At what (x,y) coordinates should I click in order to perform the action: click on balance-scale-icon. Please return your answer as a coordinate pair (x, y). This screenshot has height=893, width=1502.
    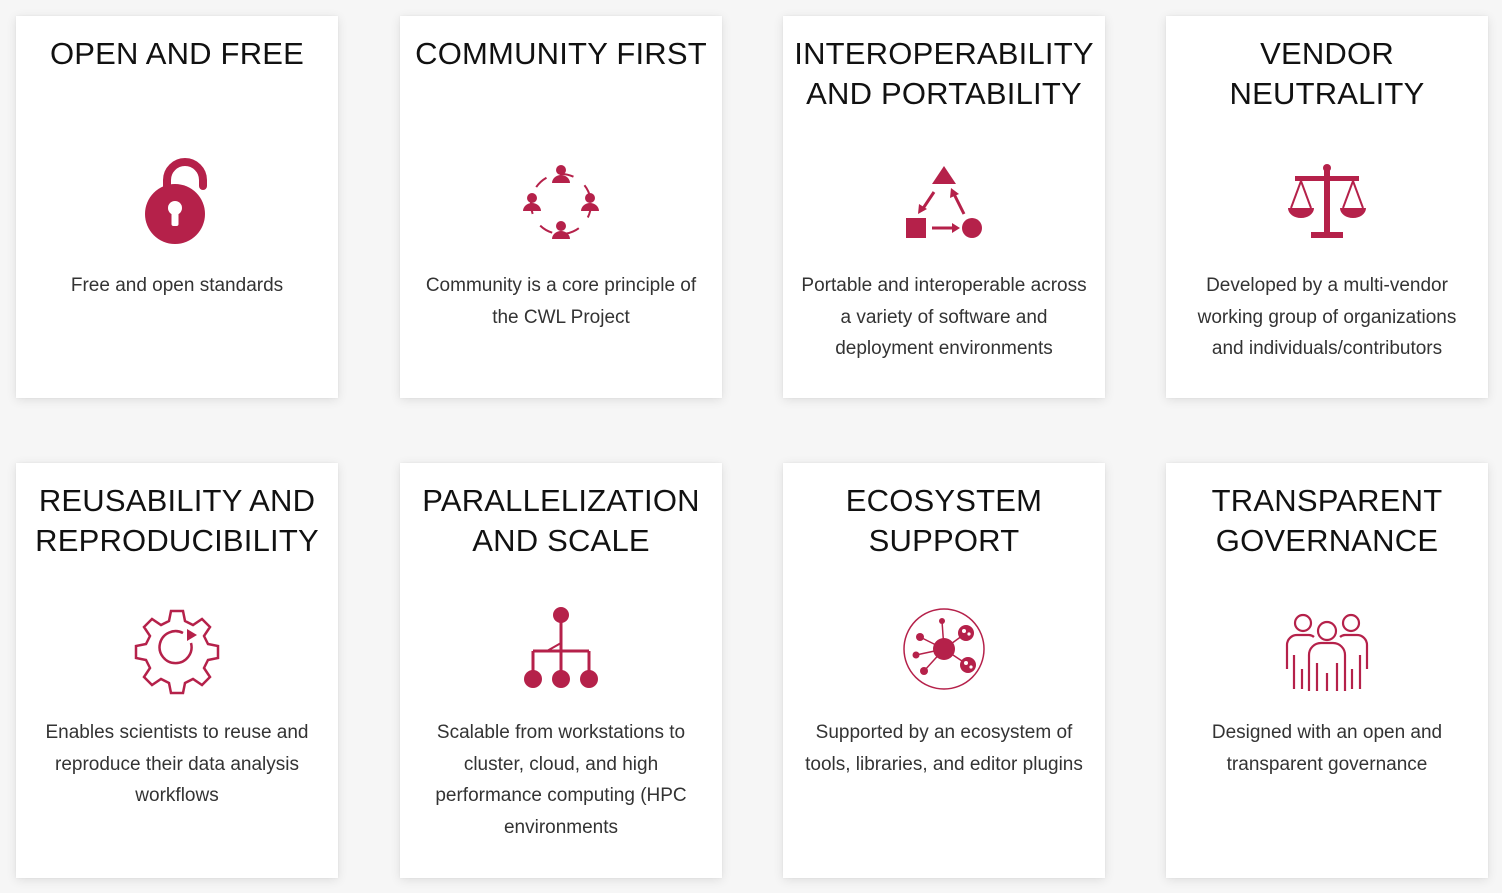
    Looking at the image, I should click on (1327, 202).